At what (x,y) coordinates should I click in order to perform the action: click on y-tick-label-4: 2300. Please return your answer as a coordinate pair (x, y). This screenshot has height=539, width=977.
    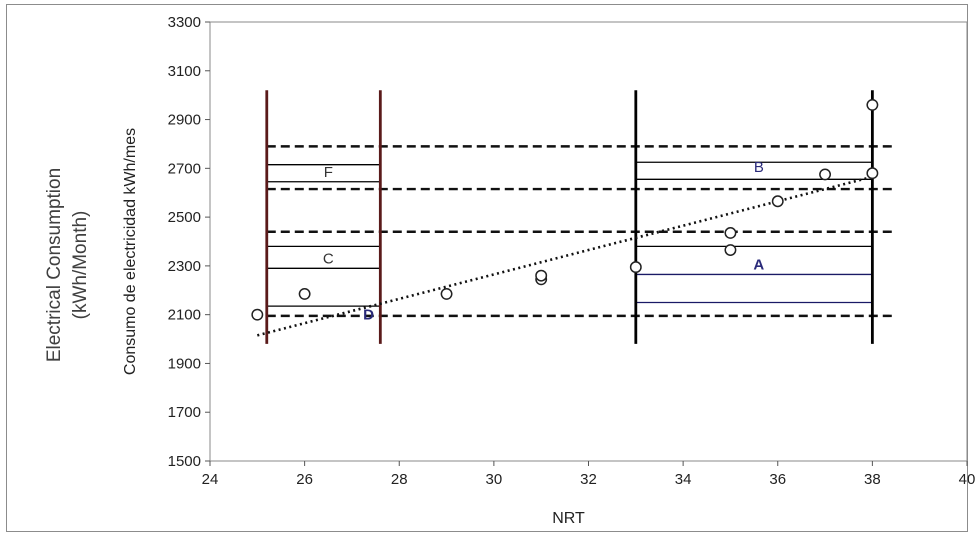
    Looking at the image, I should click on (184, 266).